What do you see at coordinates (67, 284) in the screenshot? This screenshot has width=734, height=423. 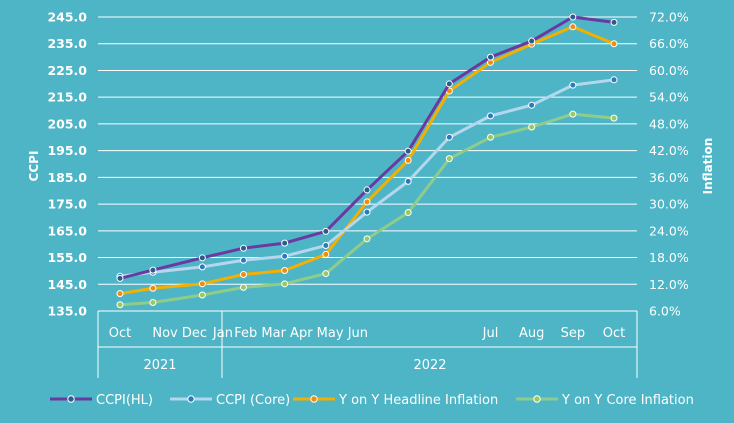 I see `left-tick-label: 145.0` at bounding box center [67, 284].